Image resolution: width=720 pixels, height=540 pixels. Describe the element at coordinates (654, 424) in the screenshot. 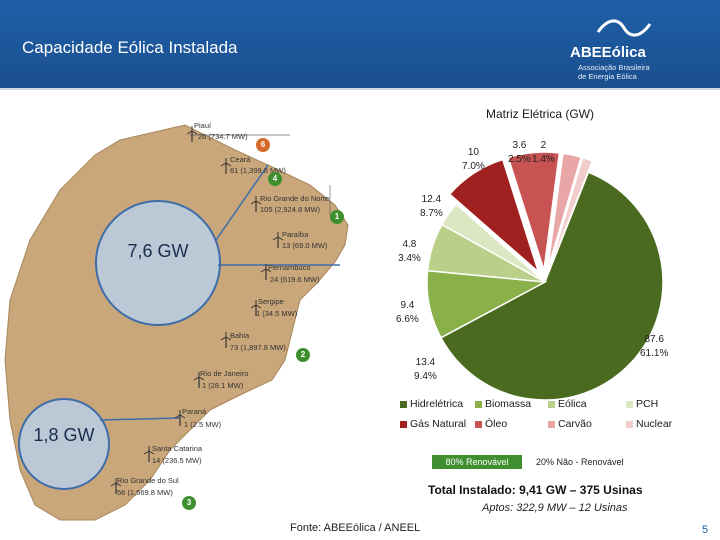

I see `legend-label: Nuclear` at that location.